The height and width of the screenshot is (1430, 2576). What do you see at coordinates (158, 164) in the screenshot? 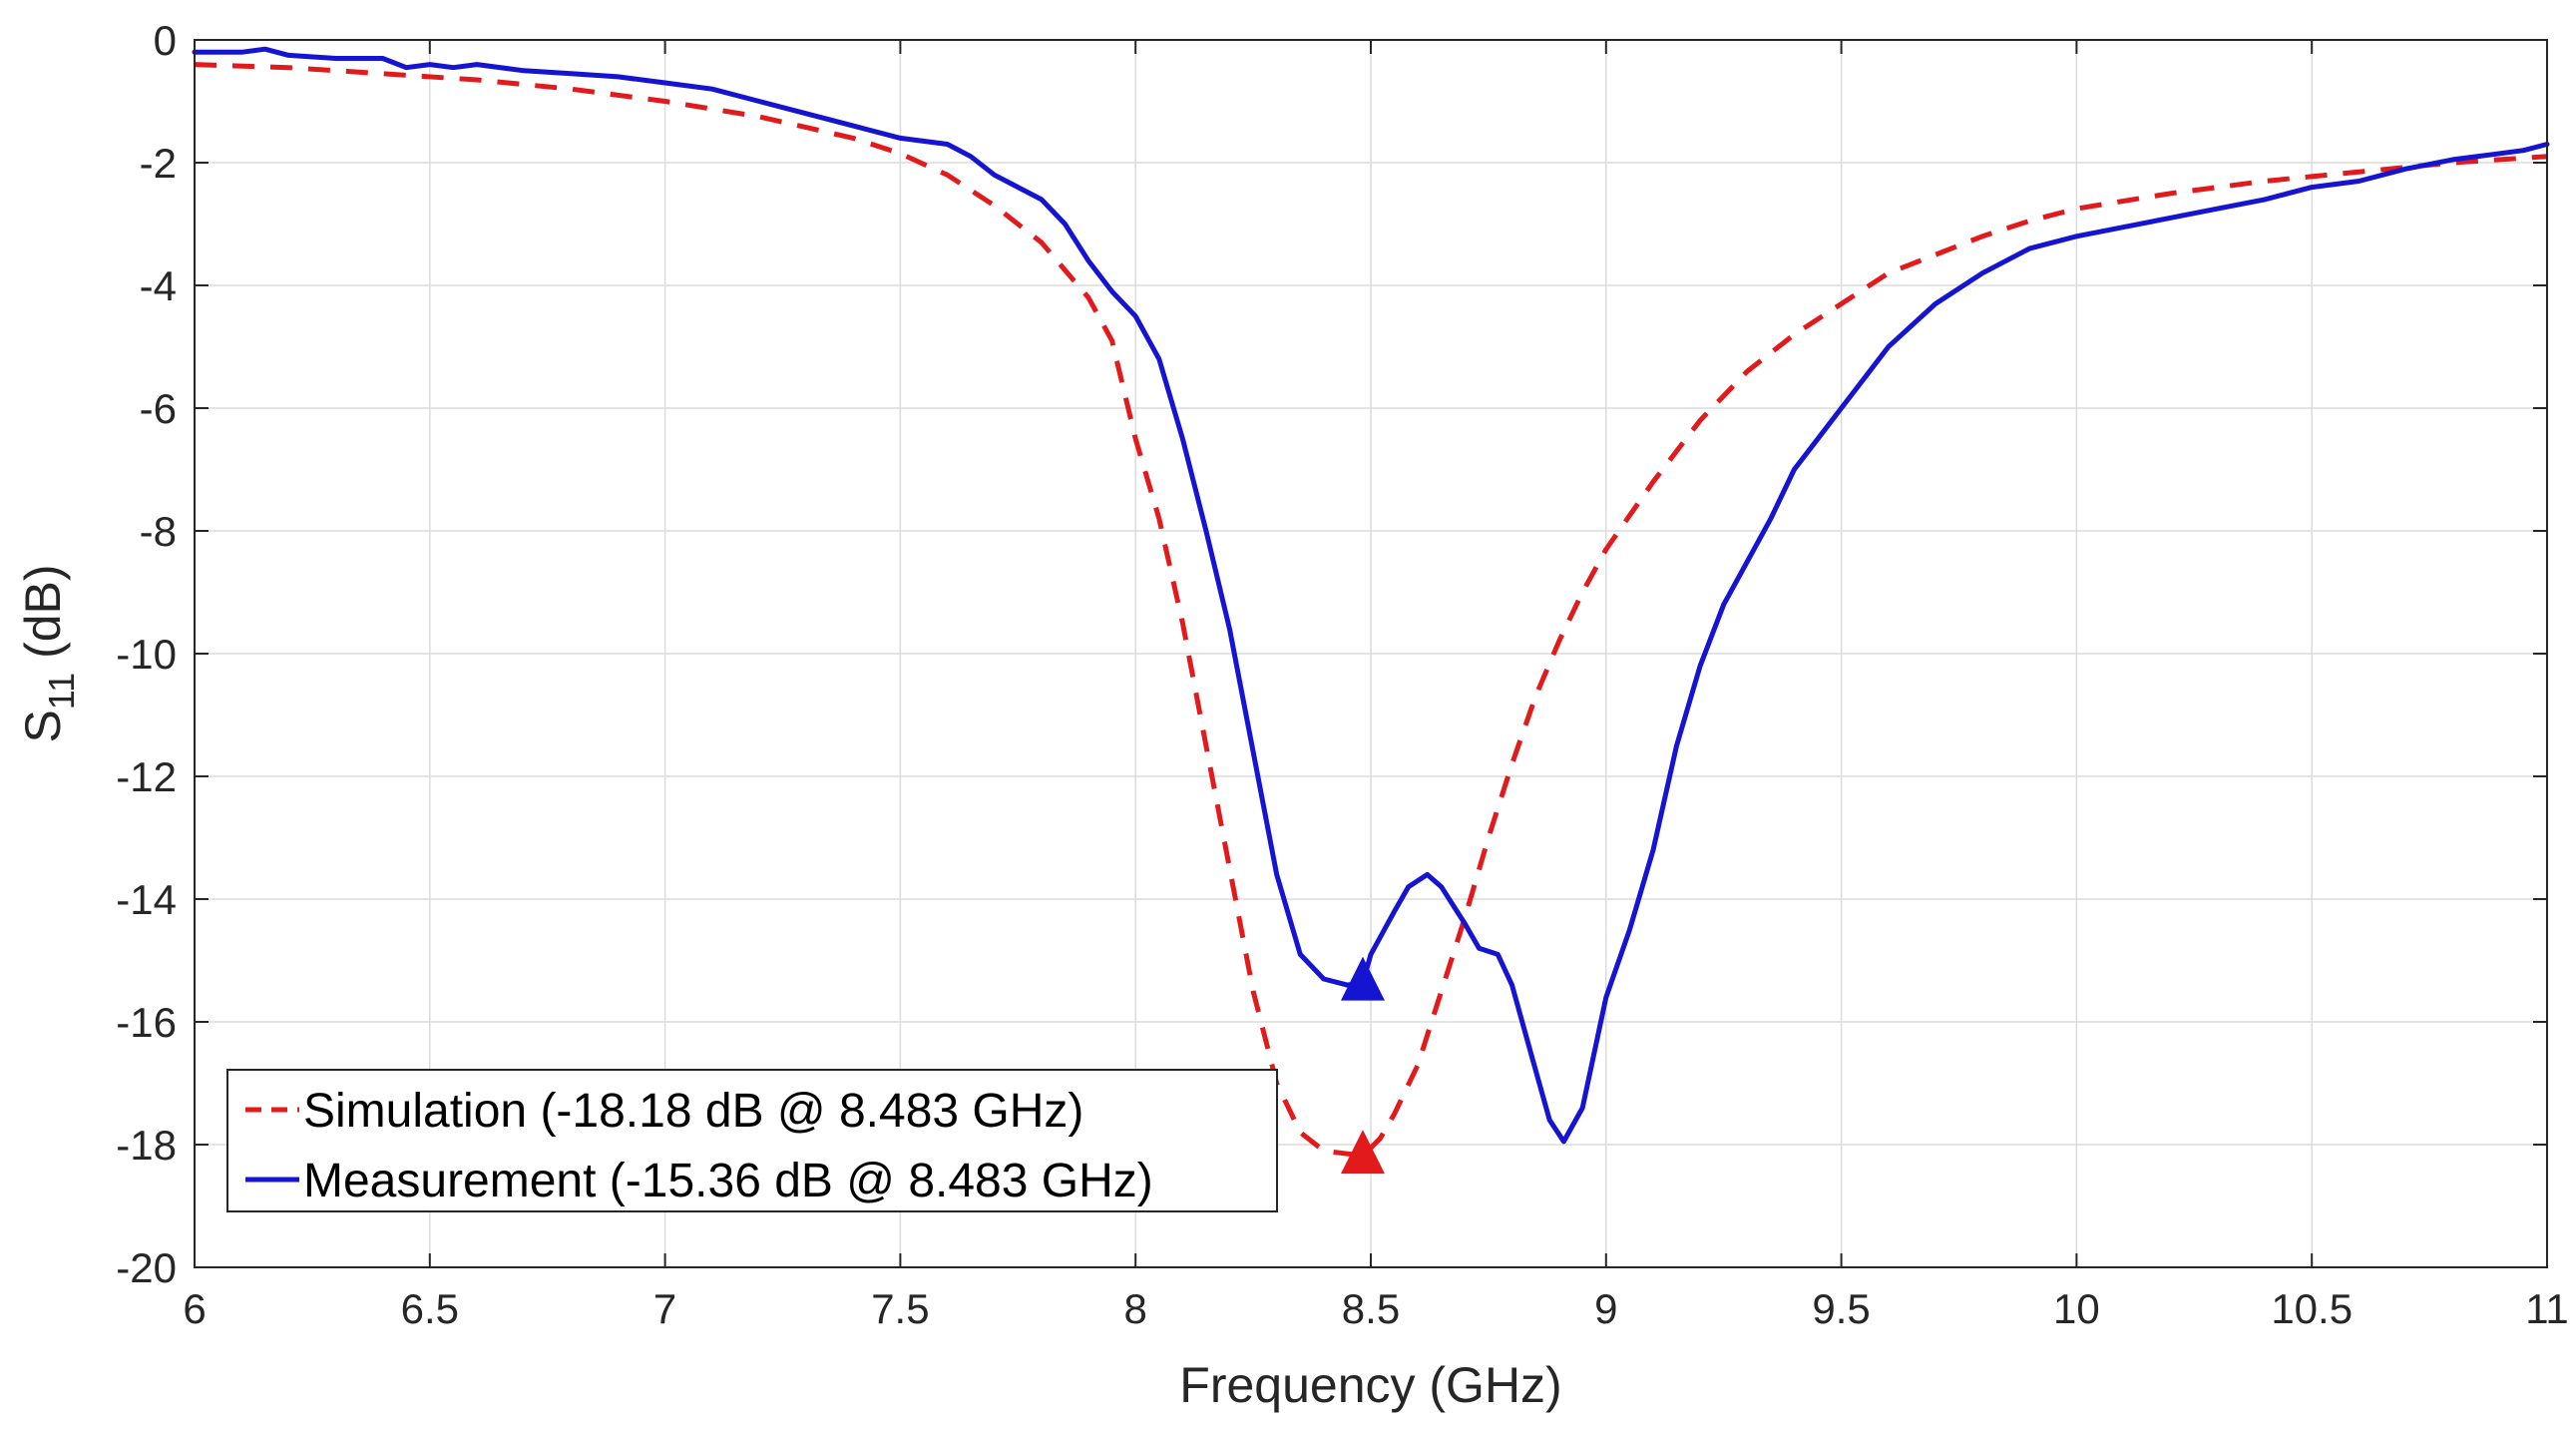
I see `y-tick-label: -2` at bounding box center [158, 164].